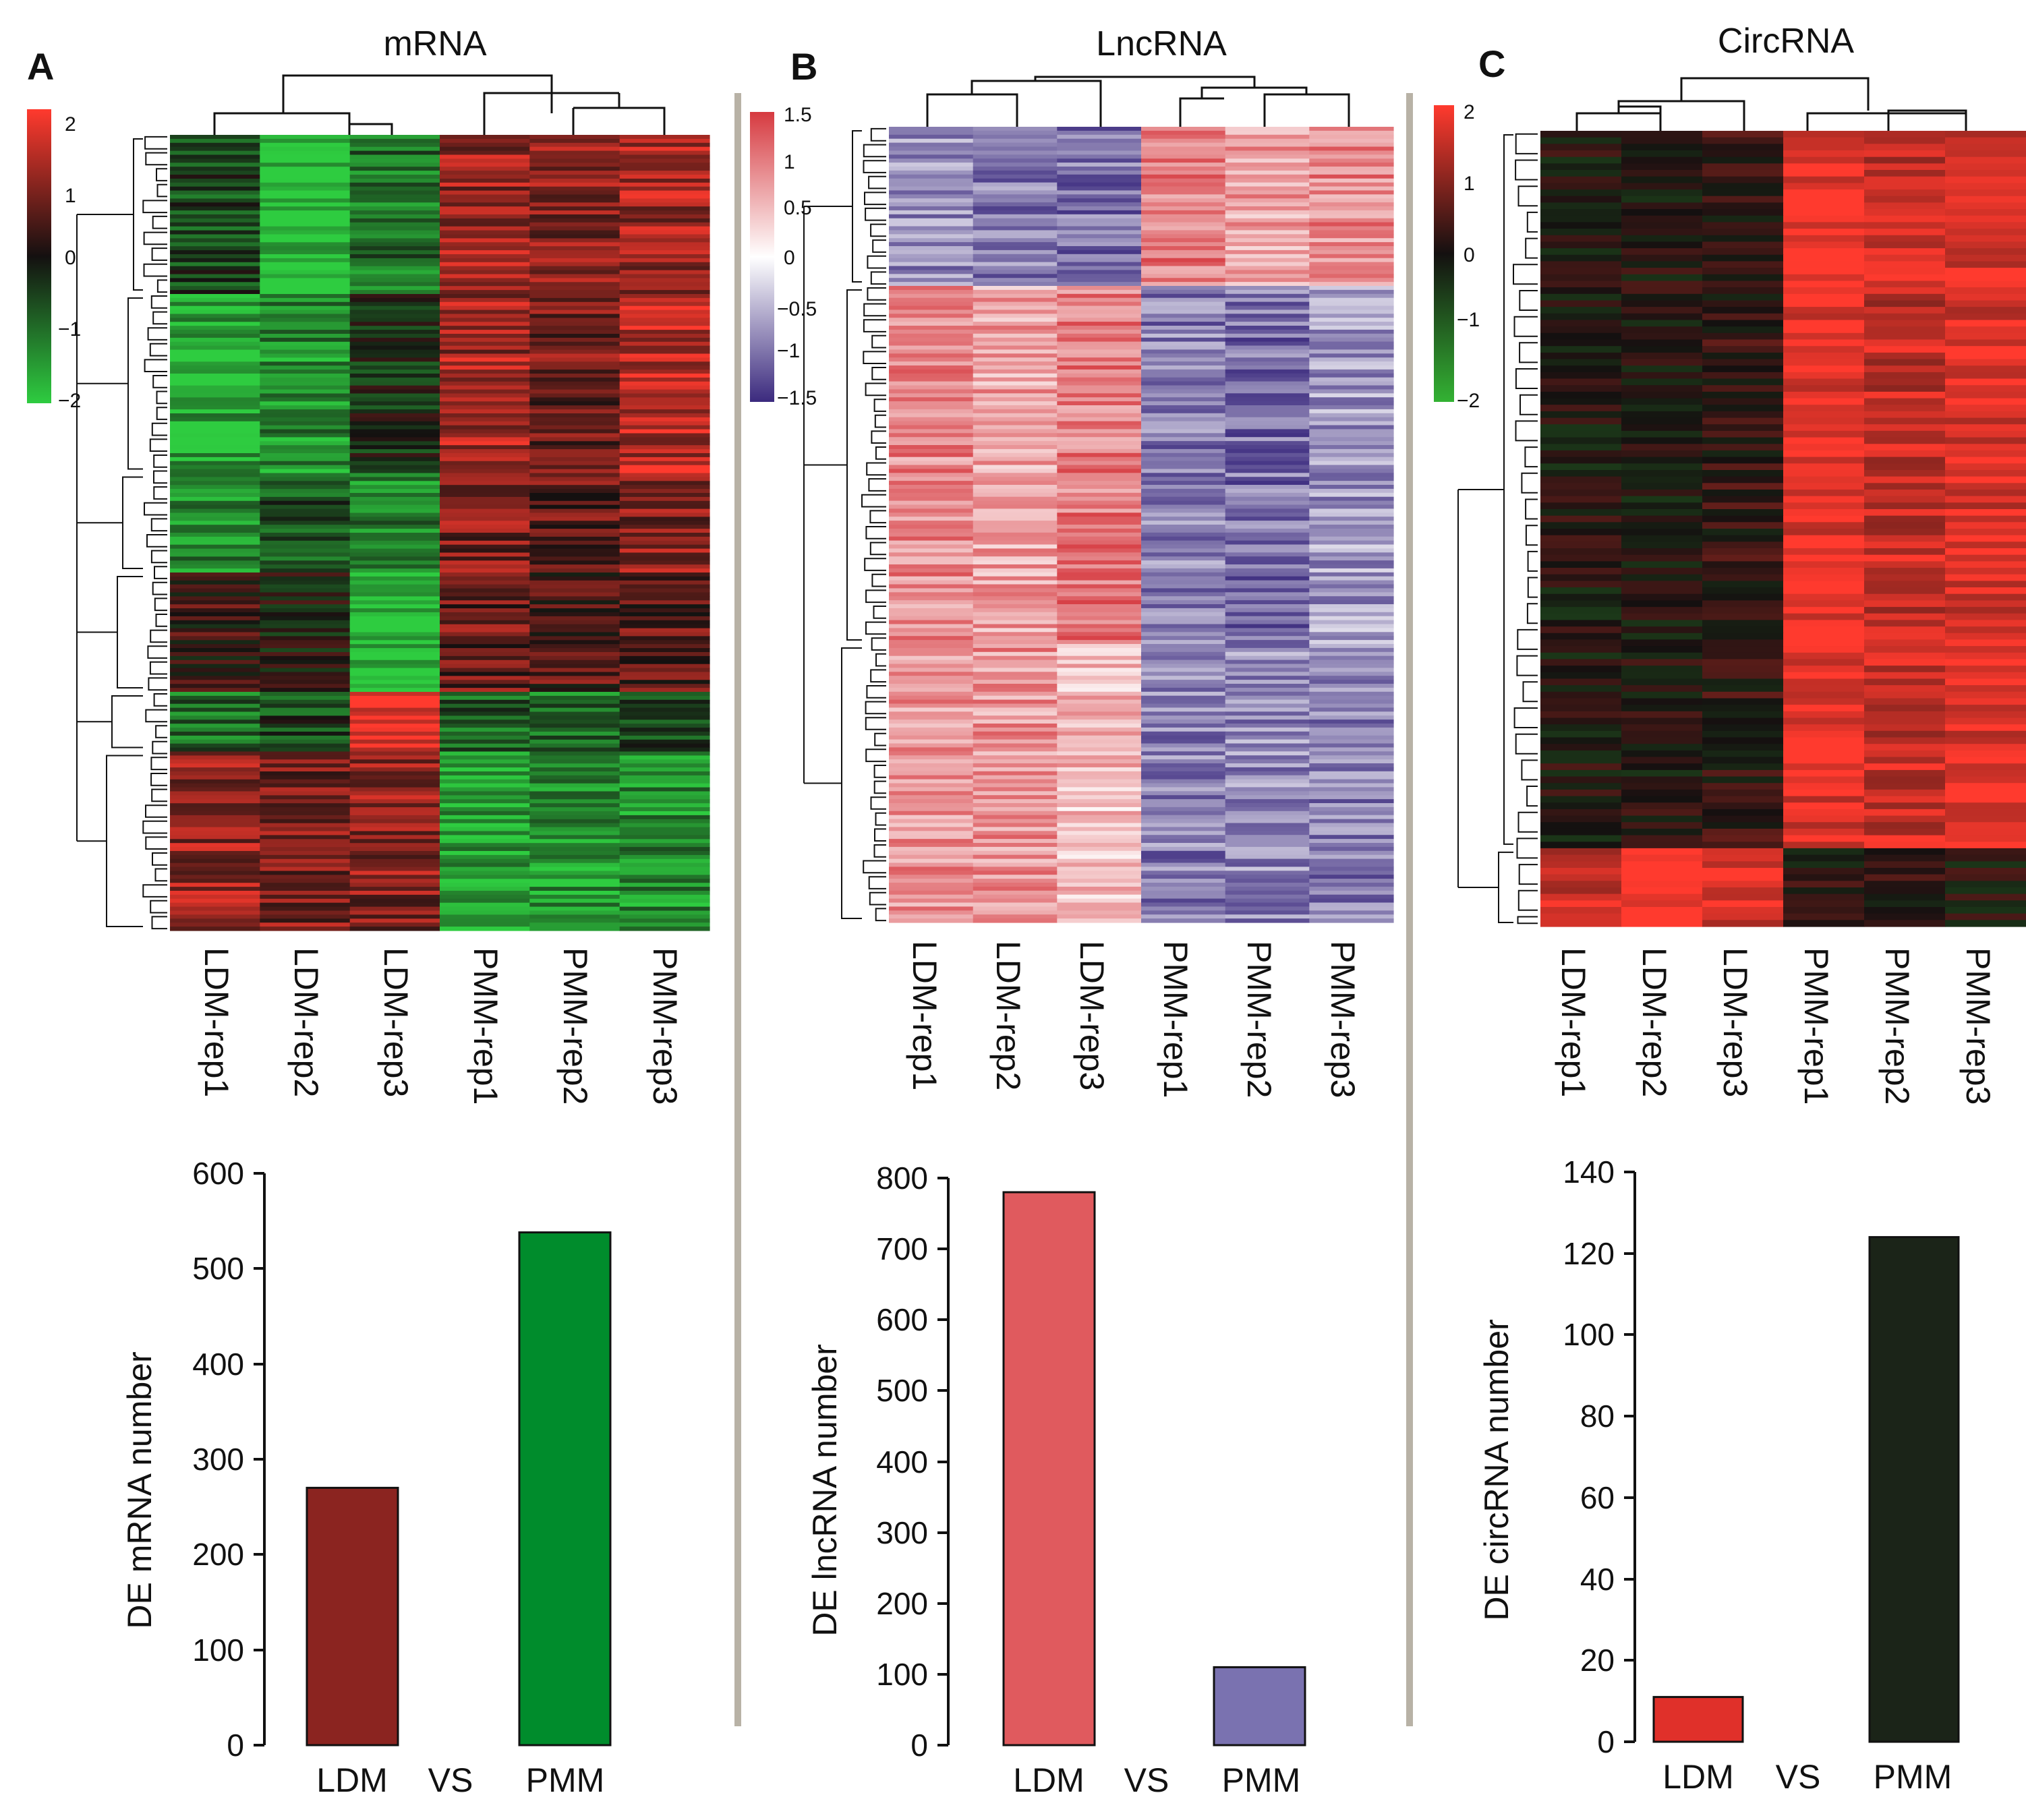 This screenshot has height=1820, width=2026. What do you see at coordinates (902, 1248) in the screenshot?
I see `y-tick-label: 700` at bounding box center [902, 1248].